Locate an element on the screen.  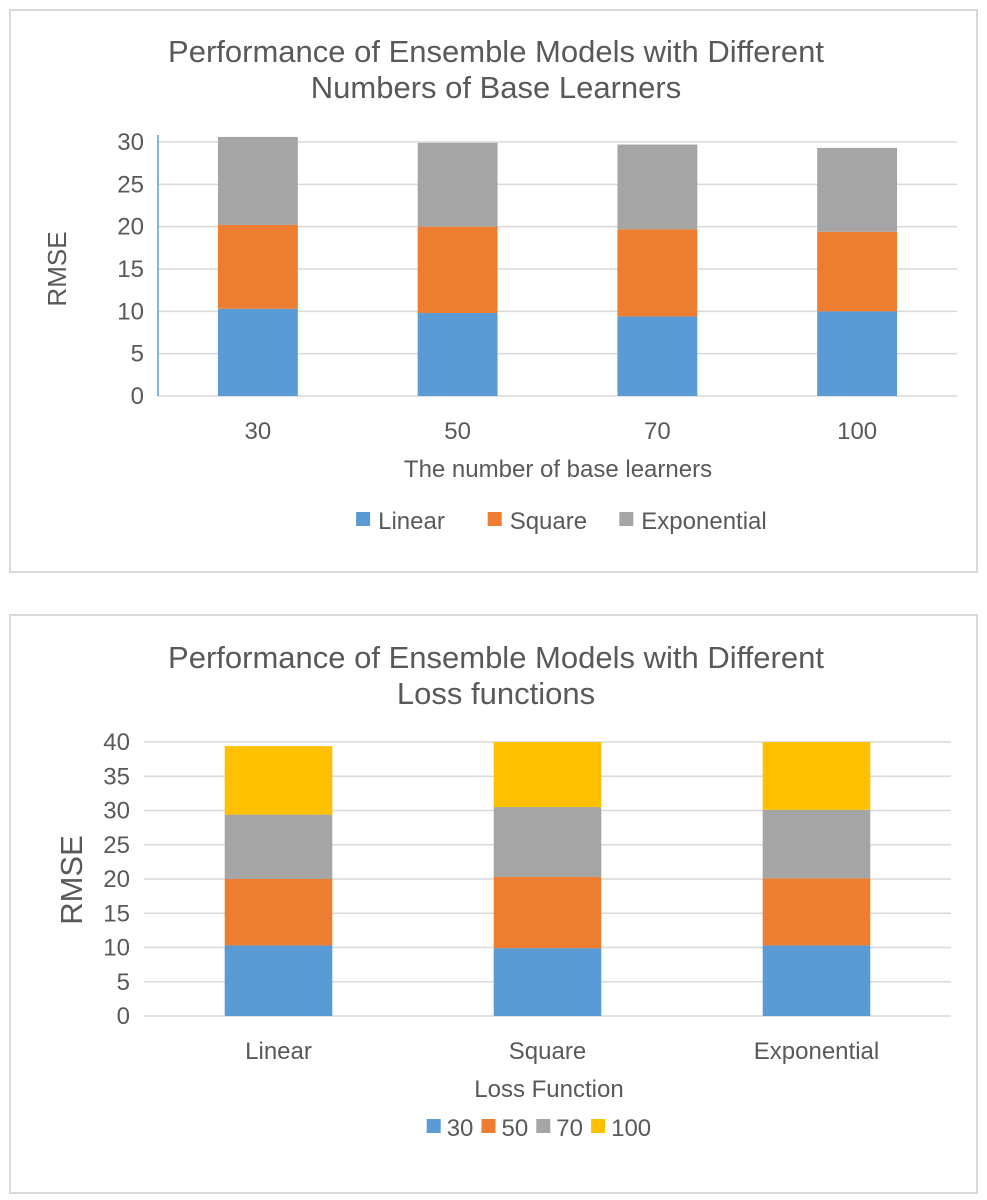
bar-50-square is located at coordinates (547, 912).